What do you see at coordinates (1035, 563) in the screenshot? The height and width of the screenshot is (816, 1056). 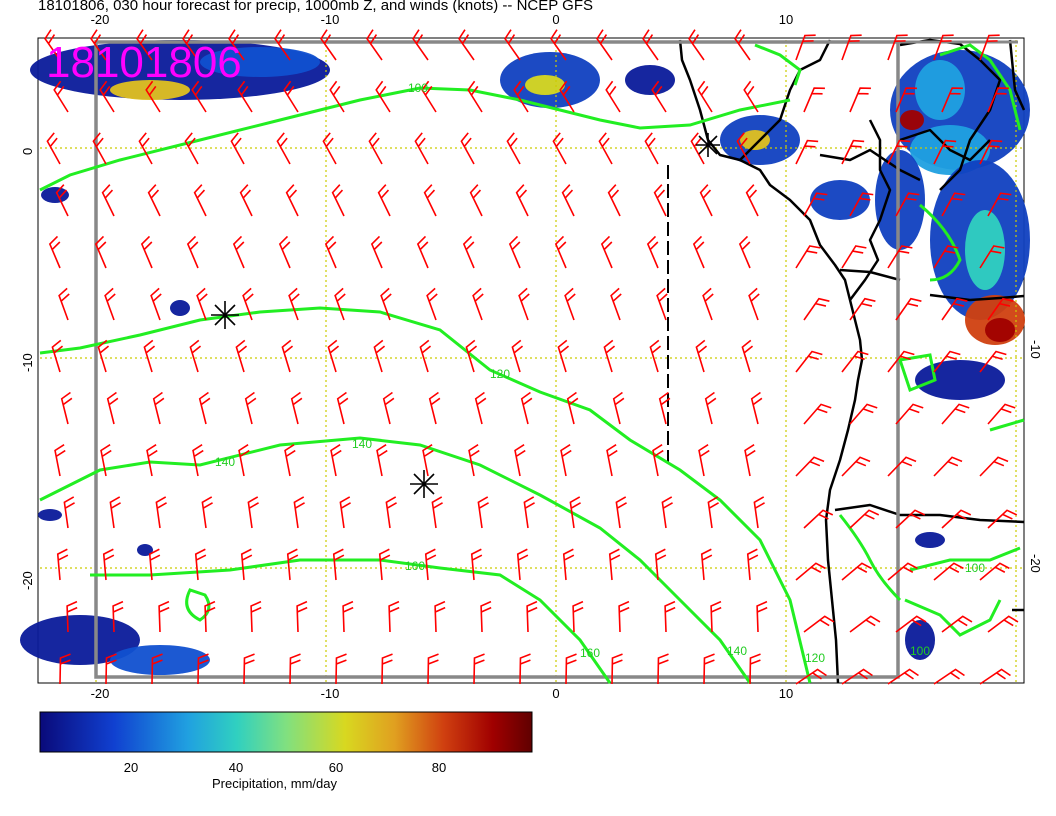 I see `y-tick-right: -20` at bounding box center [1035, 563].